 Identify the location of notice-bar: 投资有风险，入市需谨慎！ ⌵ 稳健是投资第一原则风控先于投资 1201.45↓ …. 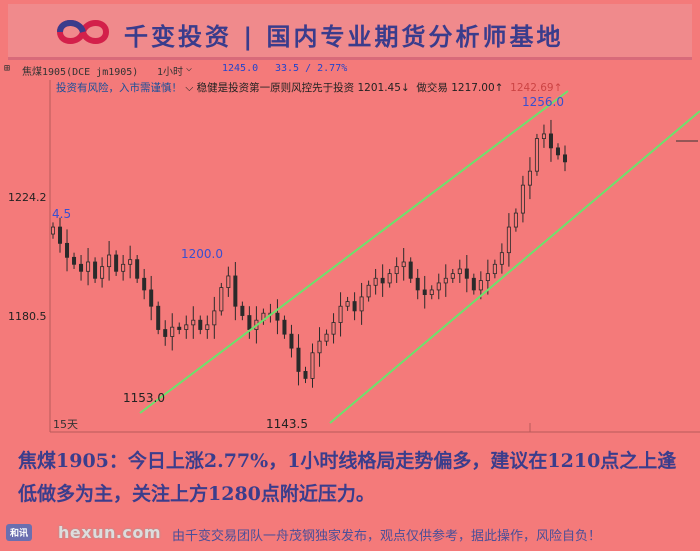
(309, 87).